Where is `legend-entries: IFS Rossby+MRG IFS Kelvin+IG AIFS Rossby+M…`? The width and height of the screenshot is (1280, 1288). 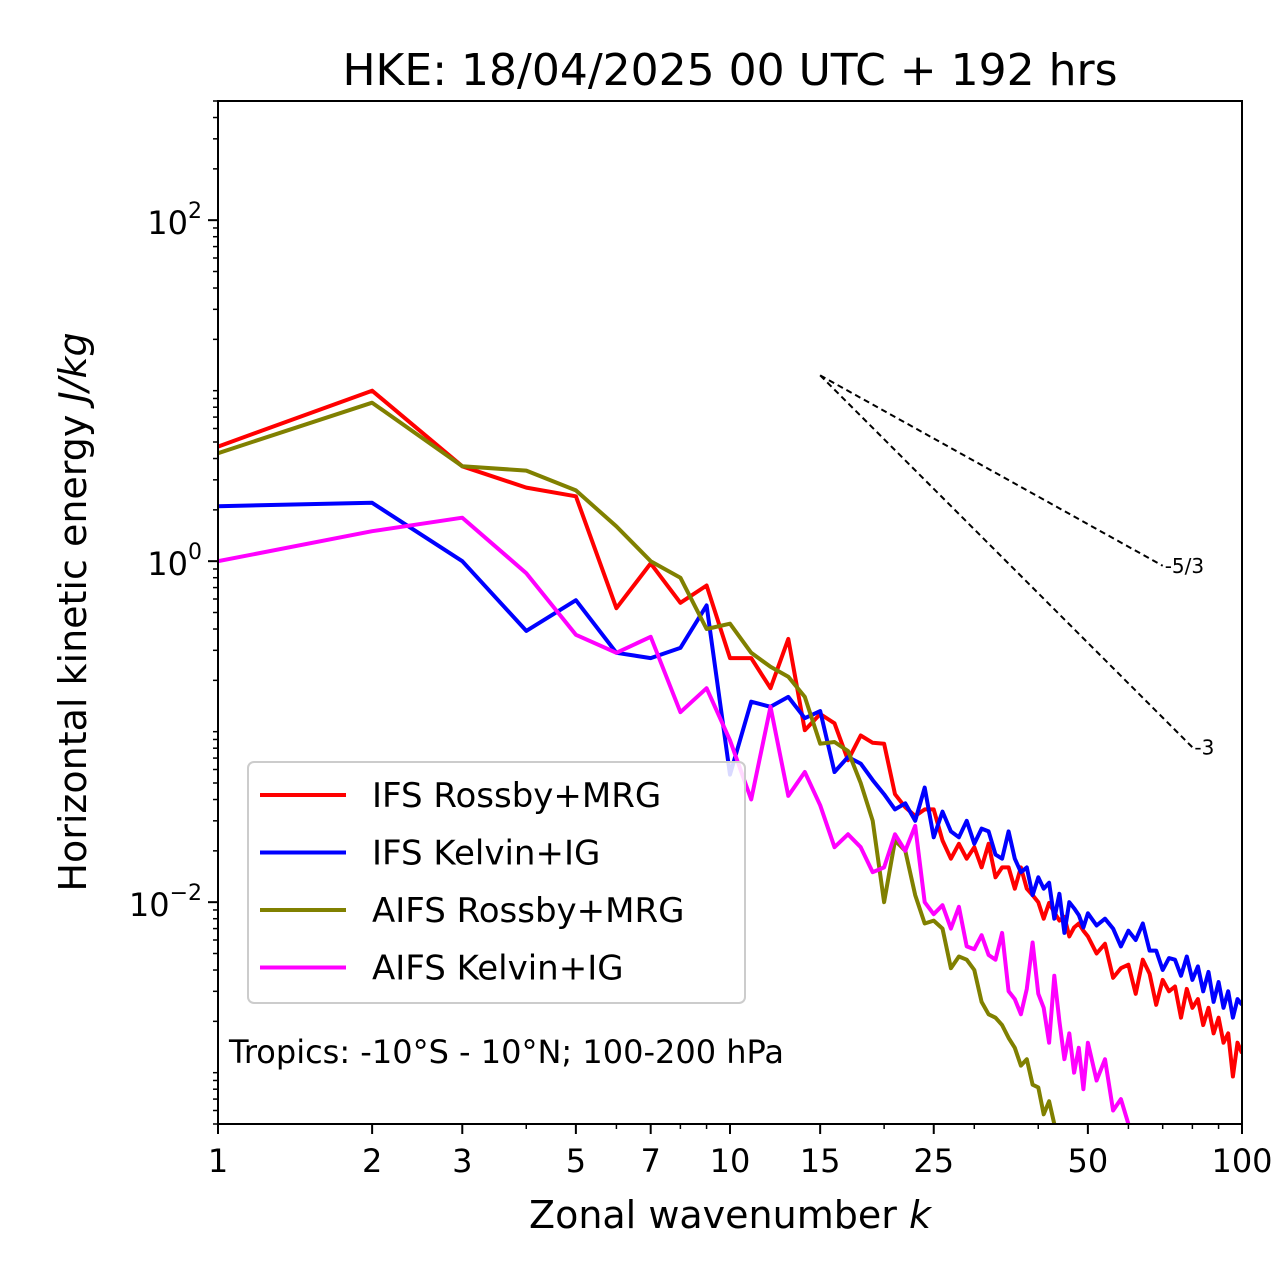
legend-entries: IFS Rossby+MRG IFS Kelvin+IG AIFS Rossby+M… is located at coordinates (472, 882).